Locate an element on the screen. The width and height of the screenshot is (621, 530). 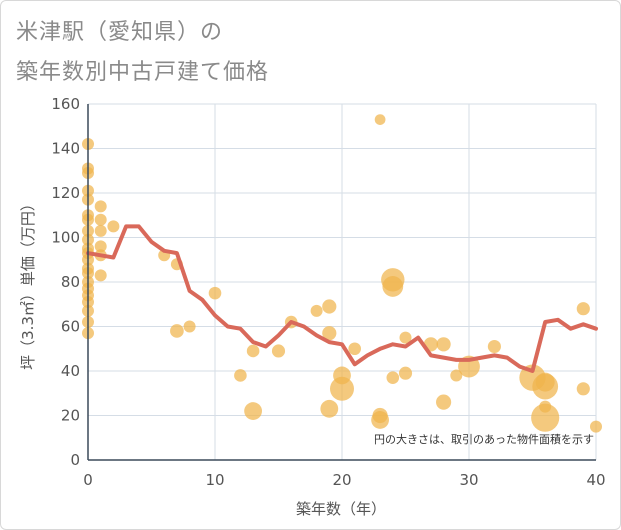
x-tick-label-10: 10 is located at coordinates (214, 480).